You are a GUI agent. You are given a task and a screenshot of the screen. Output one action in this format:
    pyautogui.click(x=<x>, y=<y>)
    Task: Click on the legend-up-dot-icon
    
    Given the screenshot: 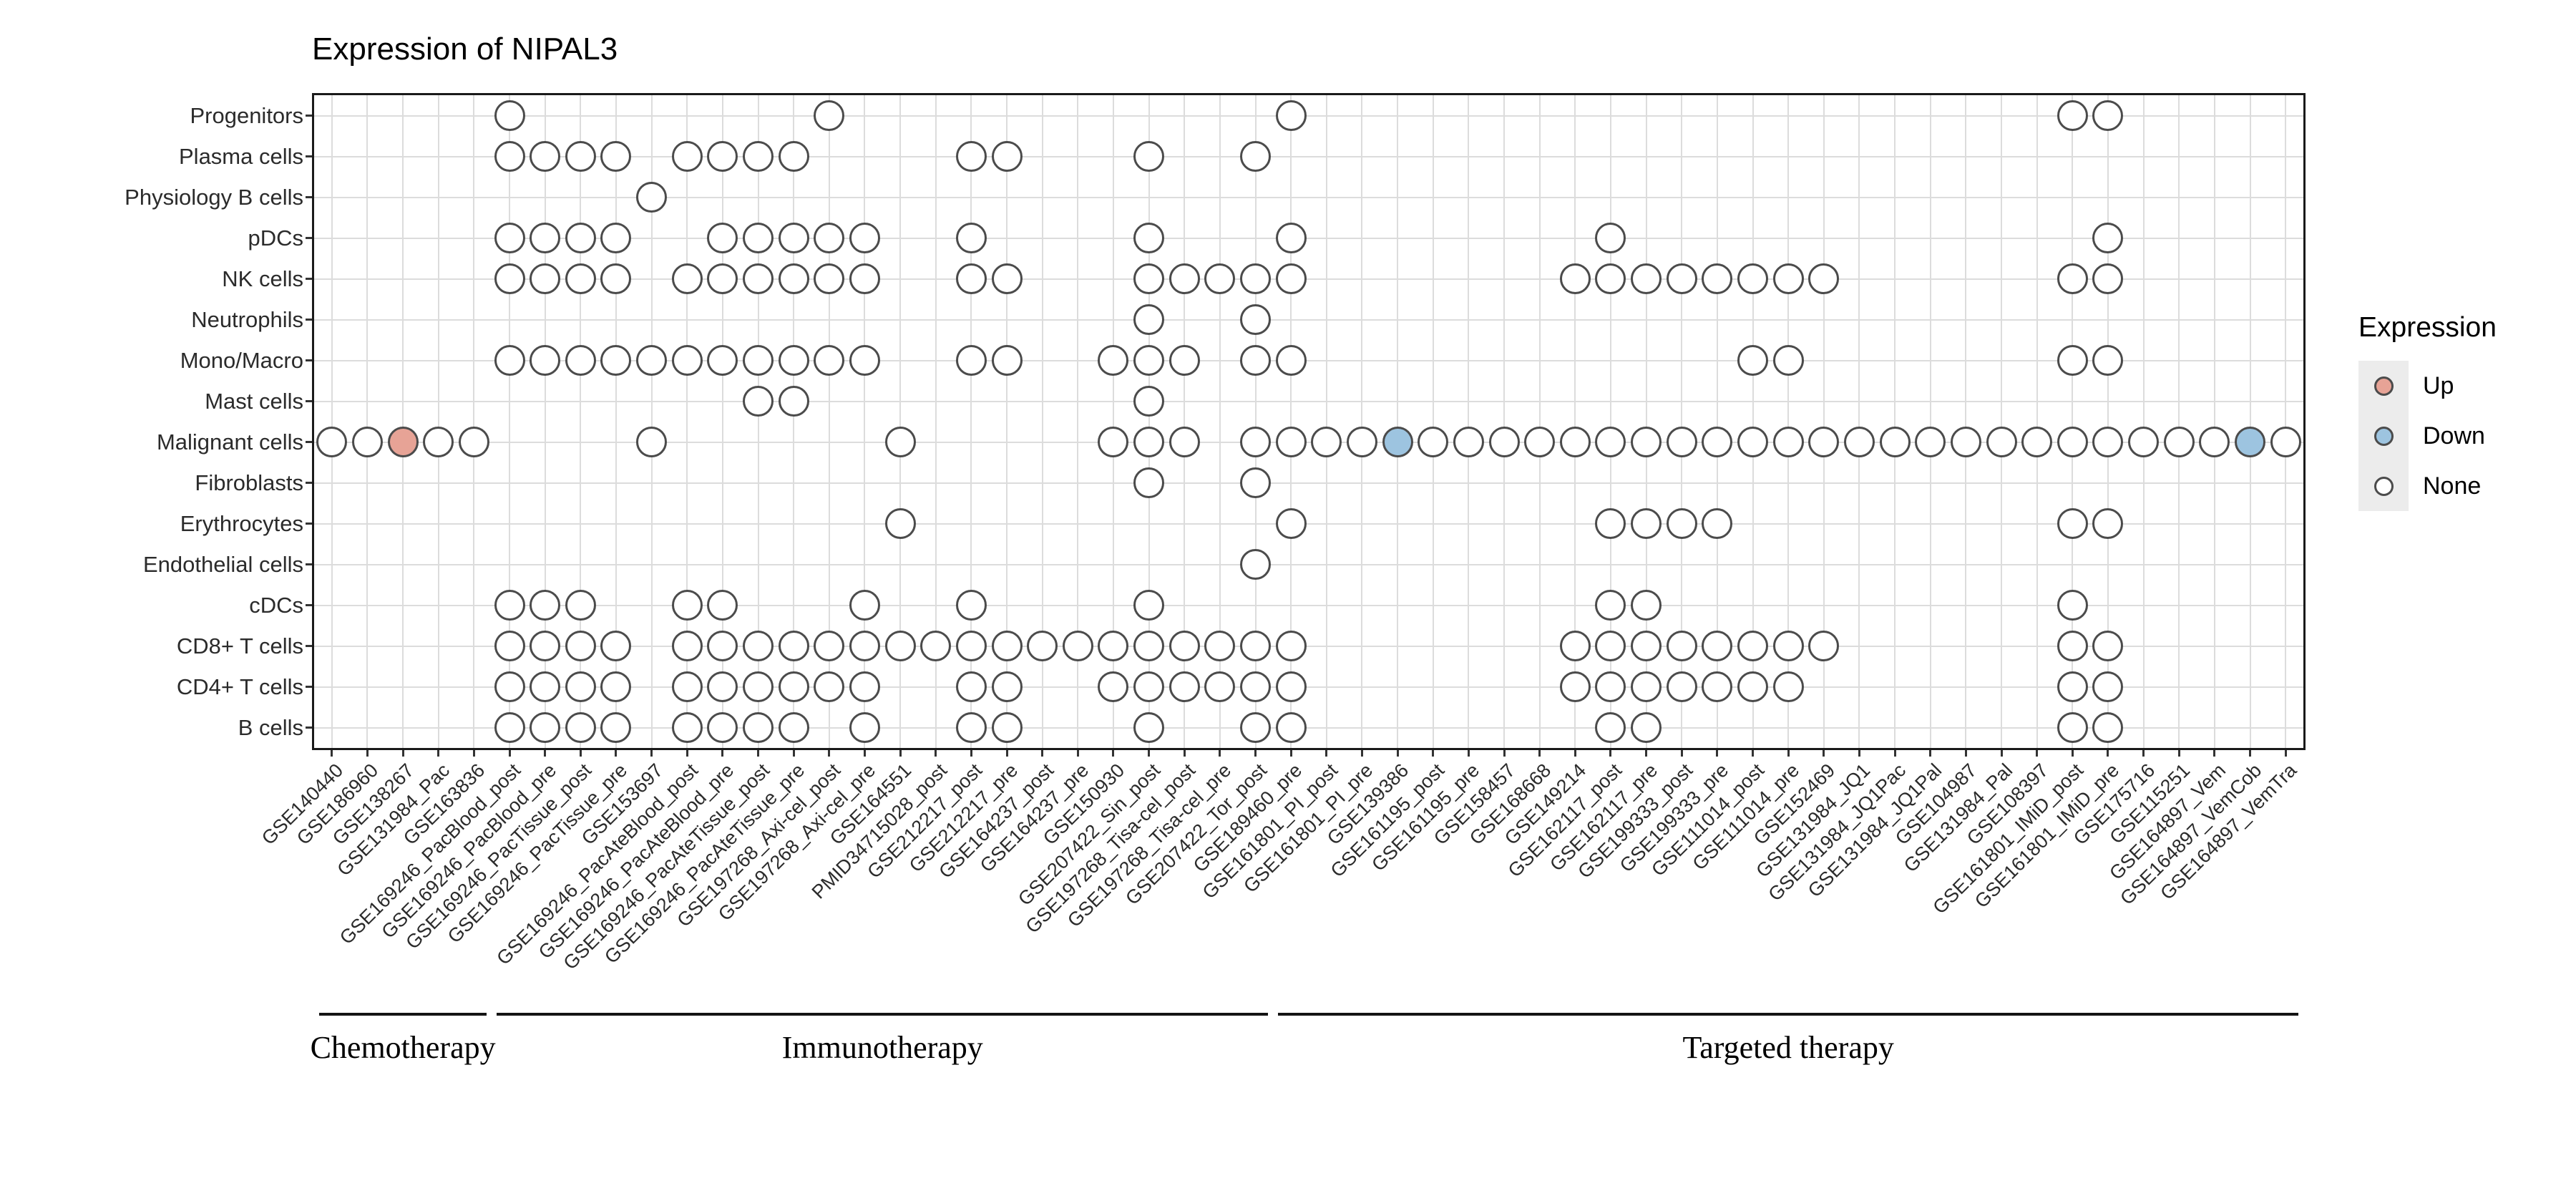 What is the action you would take?
    pyautogui.click(x=2383, y=386)
    